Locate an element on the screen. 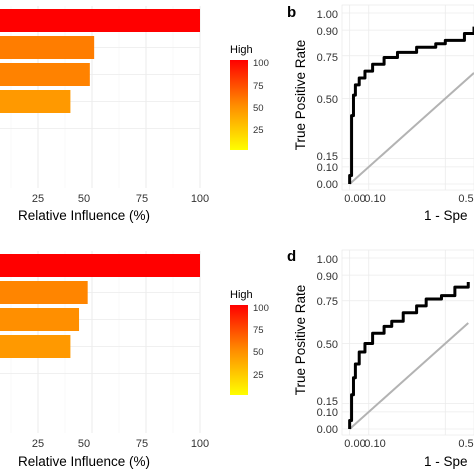 This screenshot has height=474, width=474. panel-d-xtick-000: 0.00 is located at coordinates (354, 444).